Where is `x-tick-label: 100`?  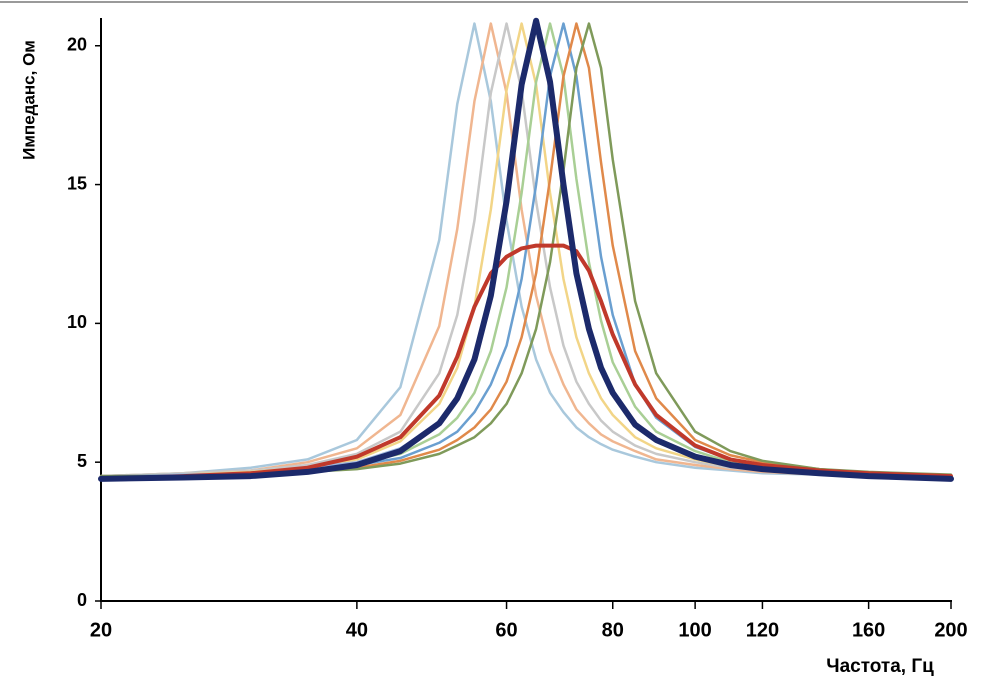 x-tick-label: 100 is located at coordinates (694, 630).